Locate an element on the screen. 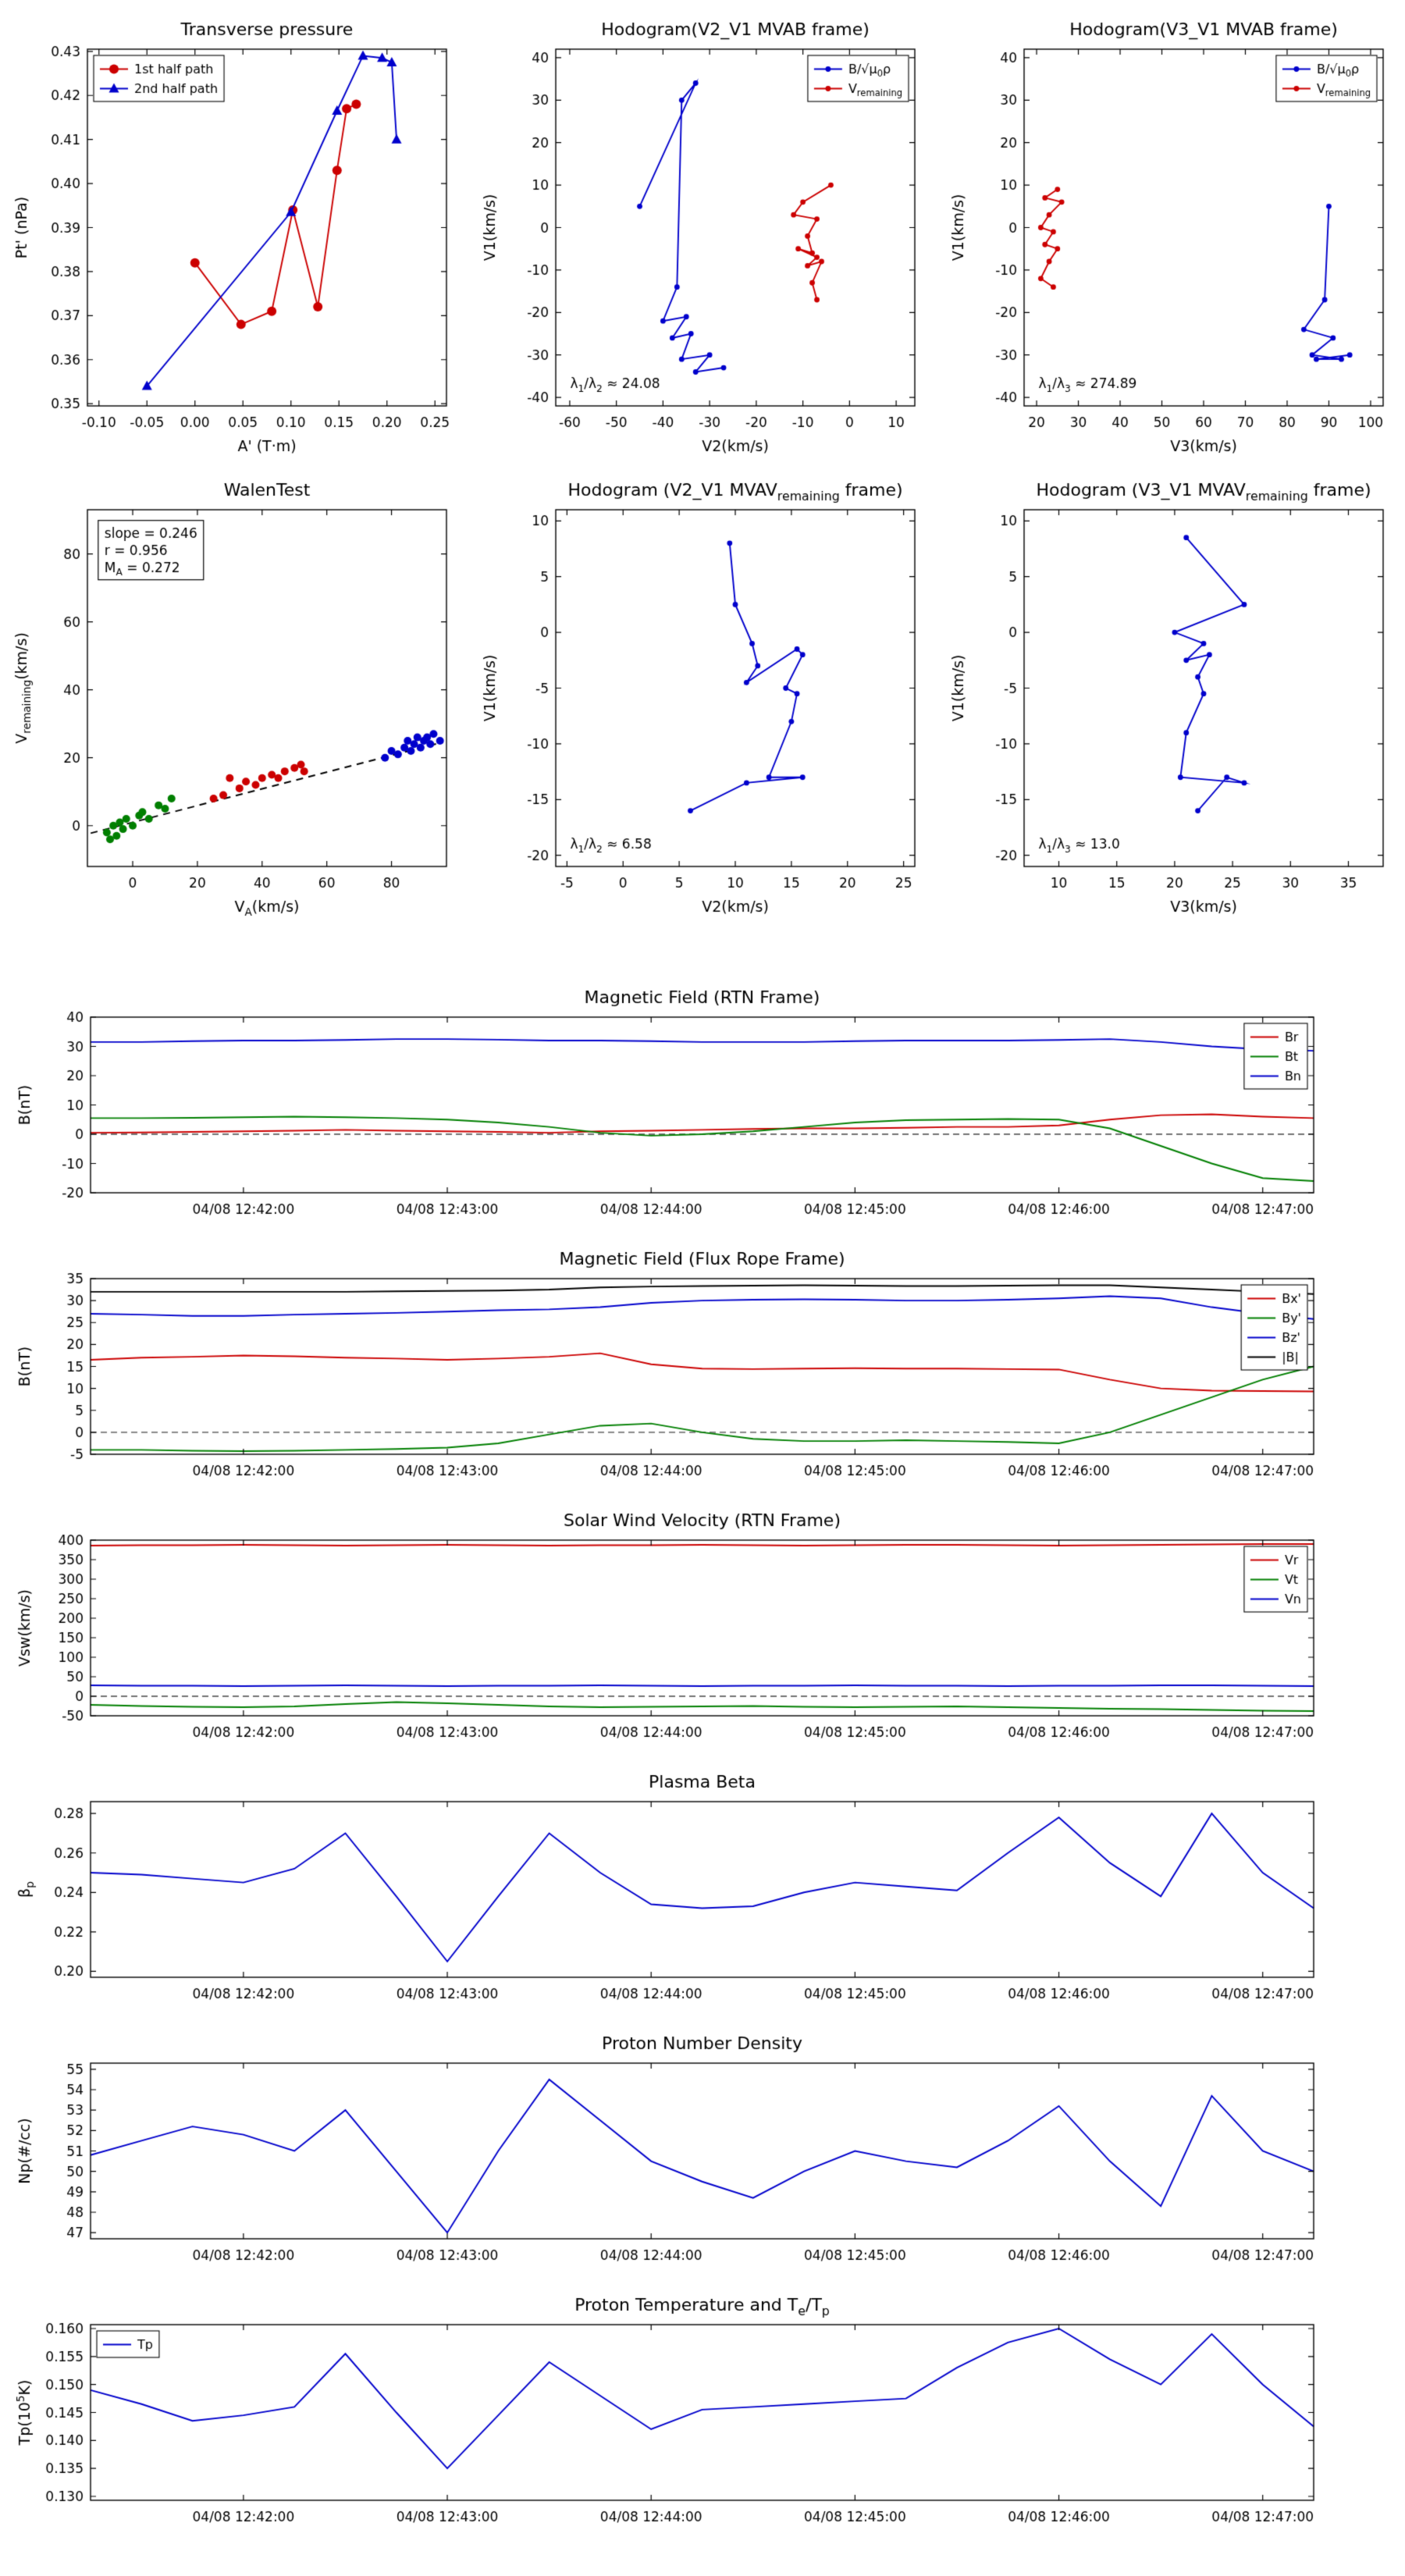 Image resolution: width=1405 pixels, height=2576 pixels. panel-hodogram-v3v1-mvav is located at coordinates (1171, 696).